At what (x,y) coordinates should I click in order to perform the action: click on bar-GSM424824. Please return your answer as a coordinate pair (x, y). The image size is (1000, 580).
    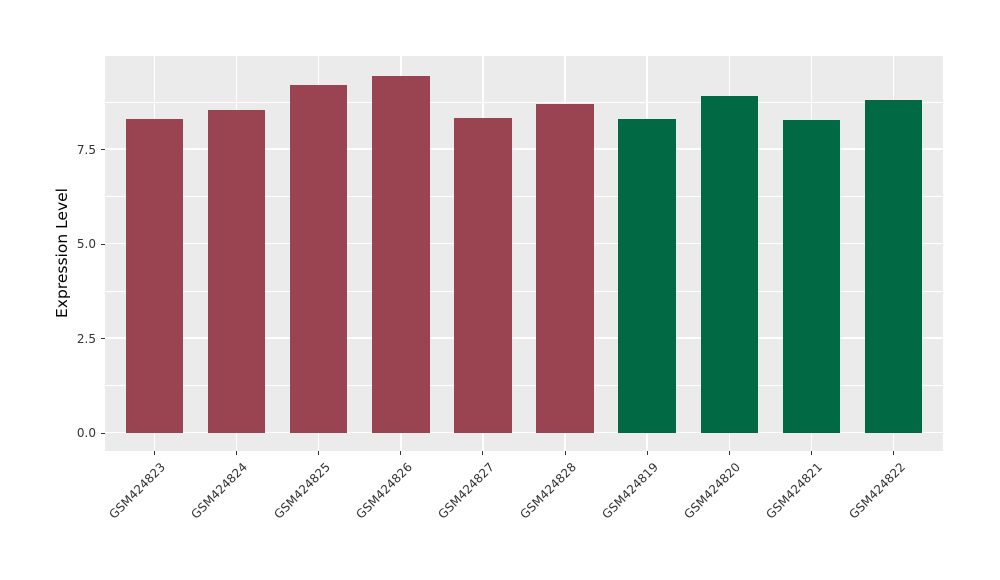
    Looking at the image, I should click on (236, 271).